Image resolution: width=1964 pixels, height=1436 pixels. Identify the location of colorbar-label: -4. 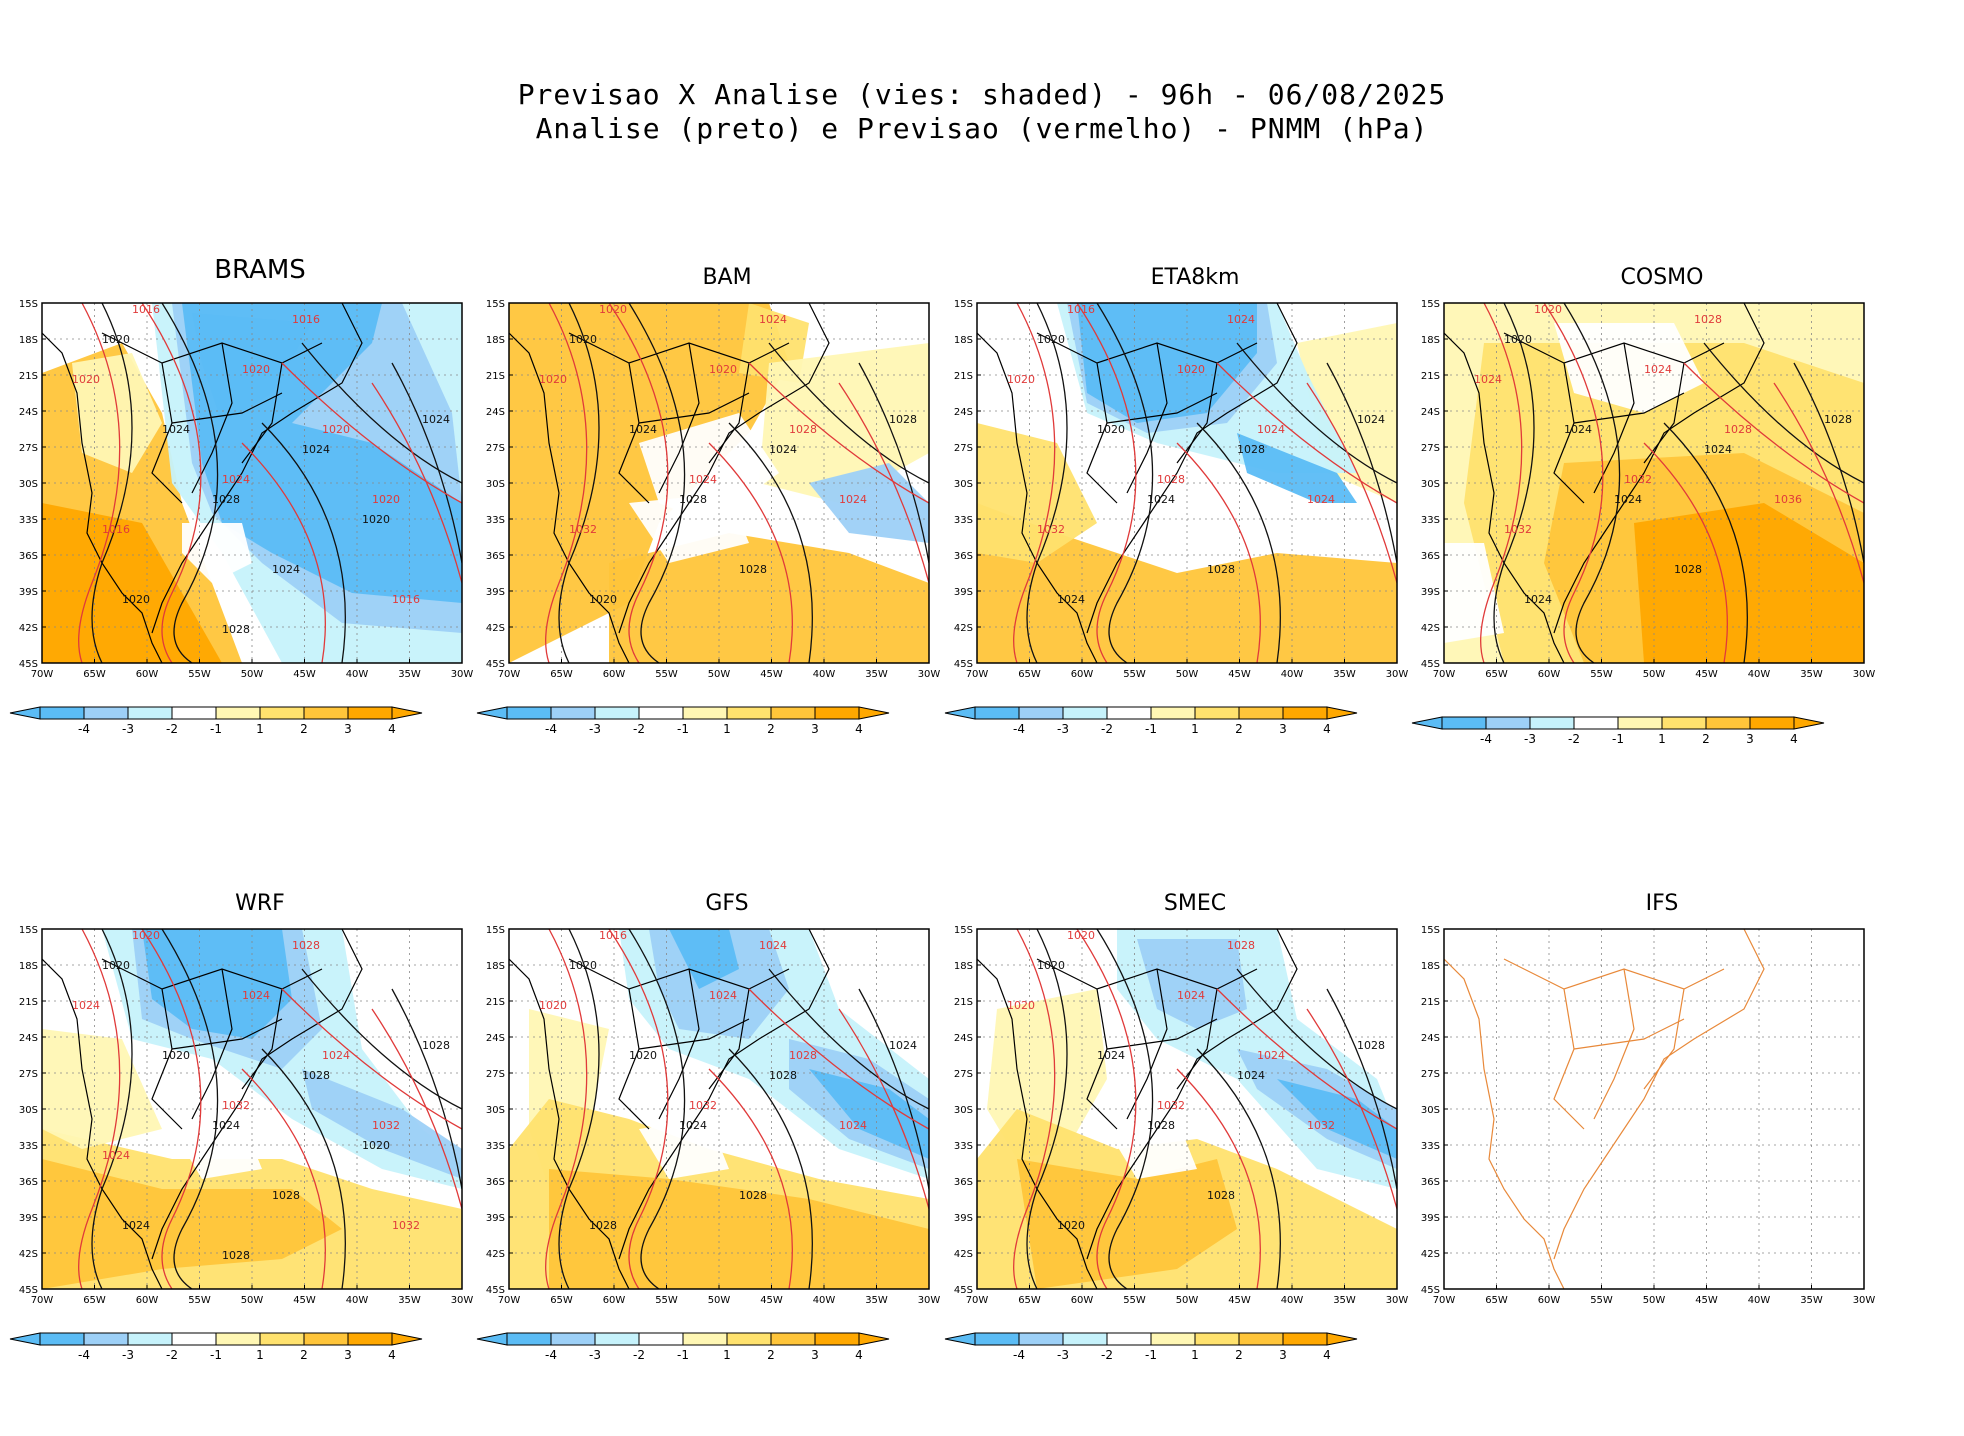
(1019, 729).